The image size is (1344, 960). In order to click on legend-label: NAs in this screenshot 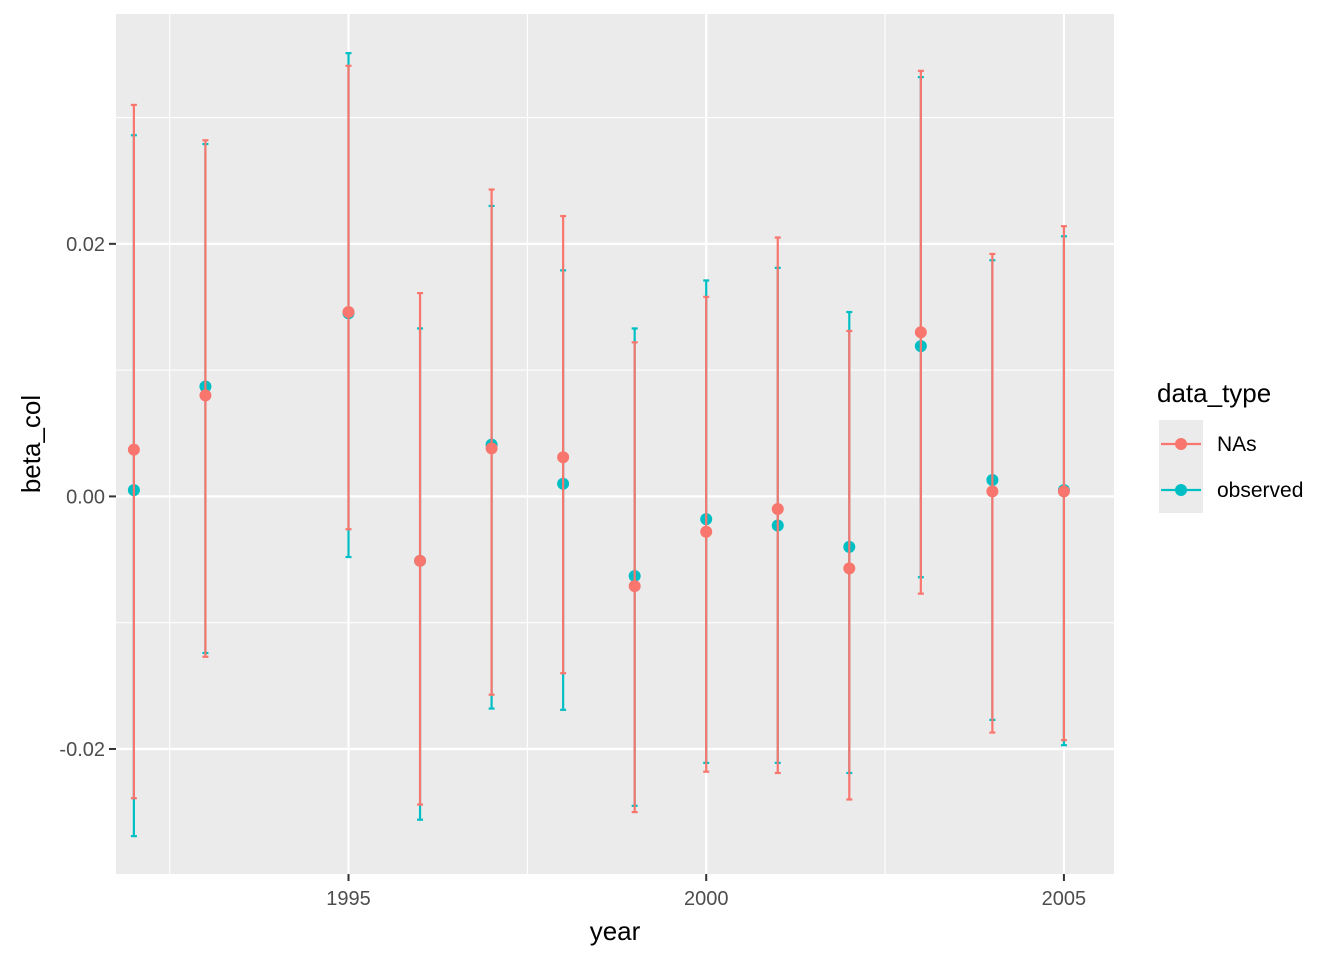, I will do `click(1237, 444)`.